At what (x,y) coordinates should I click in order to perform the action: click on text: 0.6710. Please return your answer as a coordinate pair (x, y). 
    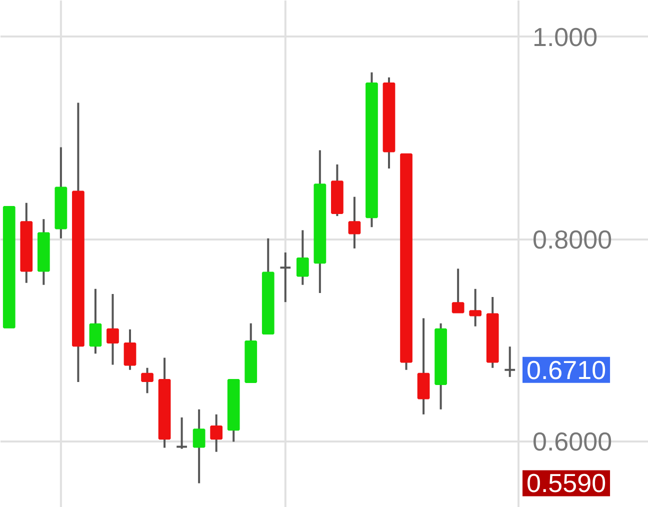
    Looking at the image, I should click on (566, 369).